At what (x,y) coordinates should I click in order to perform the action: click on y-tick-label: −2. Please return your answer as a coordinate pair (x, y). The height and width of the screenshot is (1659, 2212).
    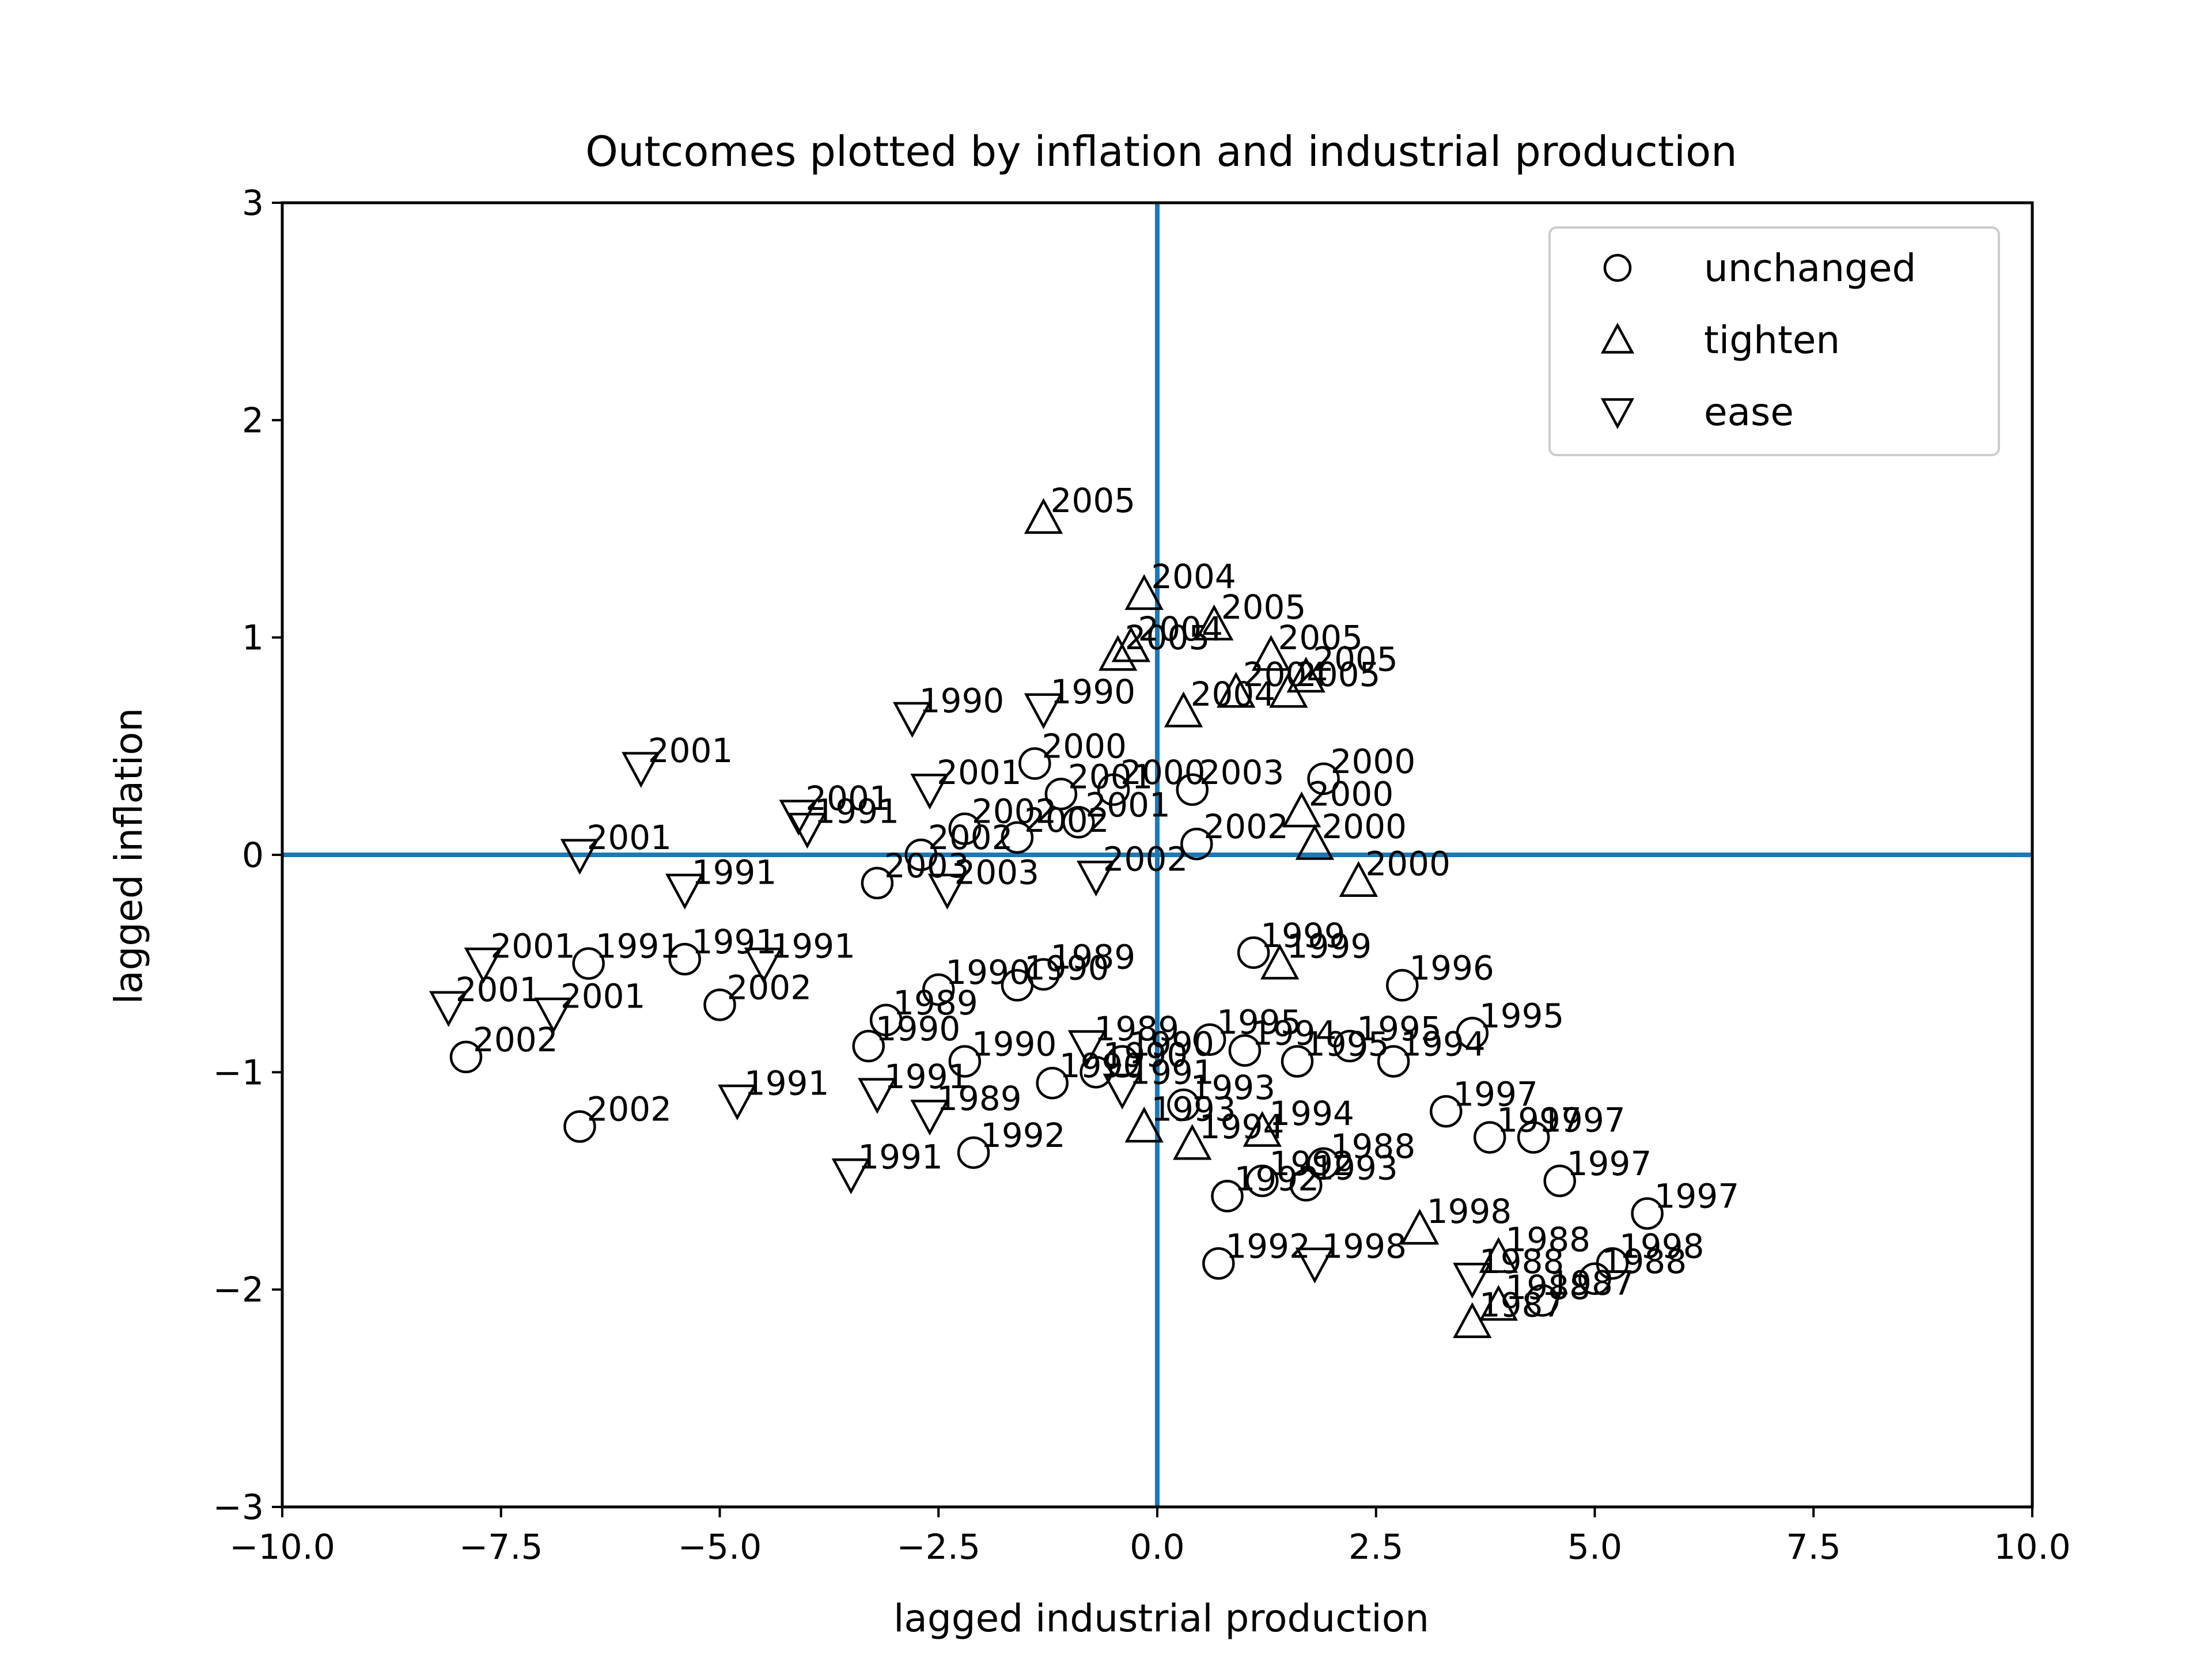
    Looking at the image, I should click on (238, 1290).